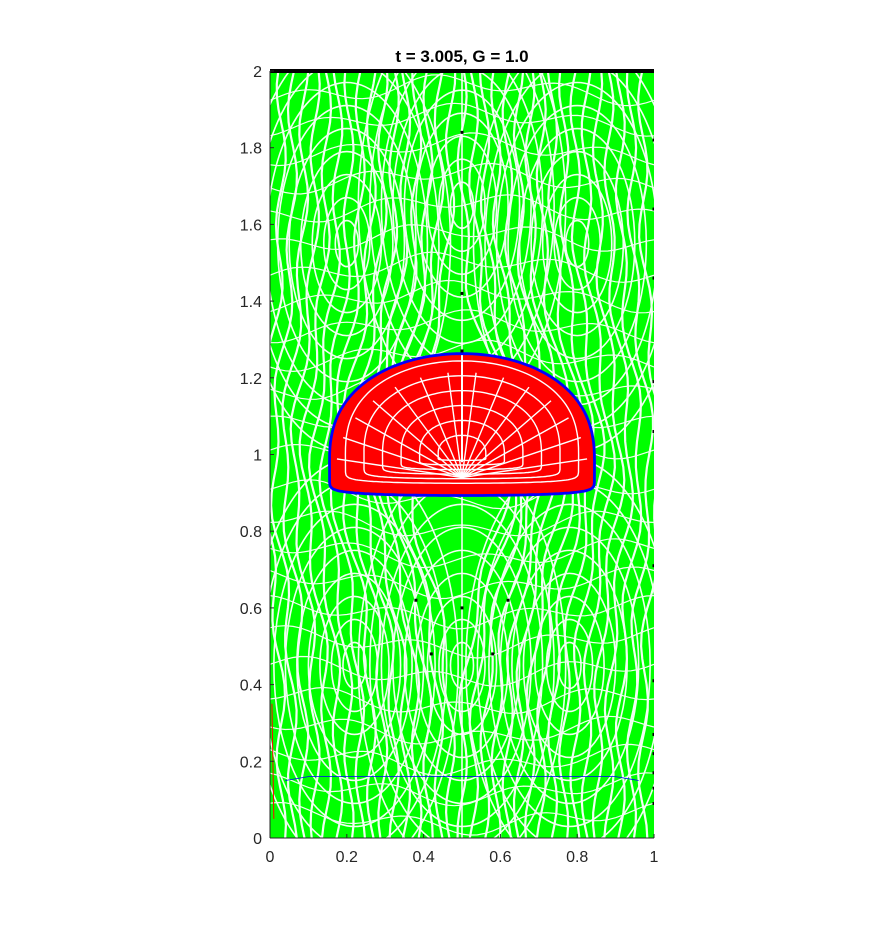 This screenshot has width=892, height=941. What do you see at coordinates (251, 302) in the screenshot?
I see `y-tick-label: 1.4` at bounding box center [251, 302].